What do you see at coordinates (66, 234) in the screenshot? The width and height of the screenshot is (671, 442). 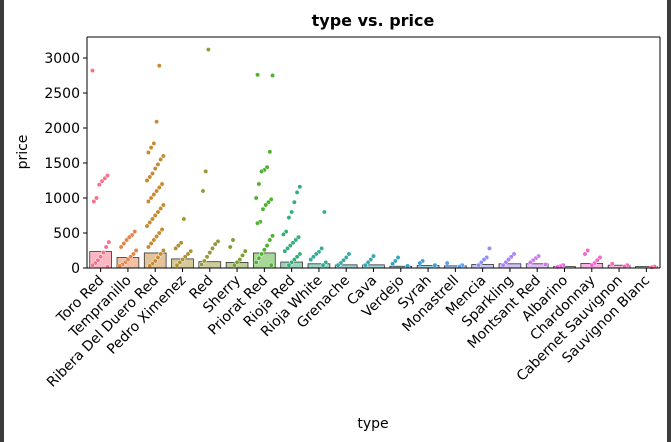 I see `y-tick-label: 500` at bounding box center [66, 234].